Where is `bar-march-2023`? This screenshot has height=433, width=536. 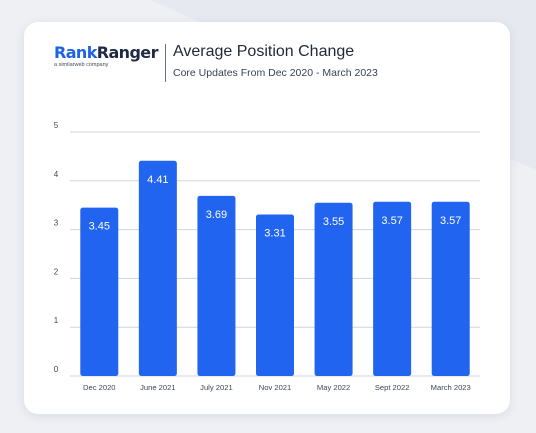 bar-march-2023 is located at coordinates (450, 288).